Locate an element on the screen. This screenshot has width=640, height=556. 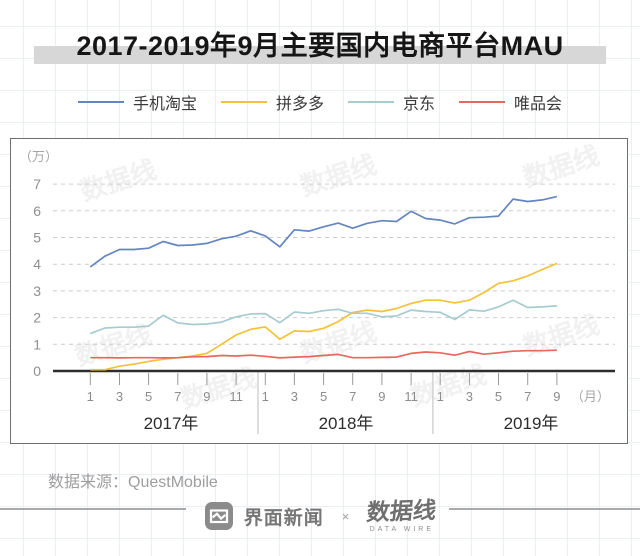
y-axis-tick-label: 7 is located at coordinates (37, 184).